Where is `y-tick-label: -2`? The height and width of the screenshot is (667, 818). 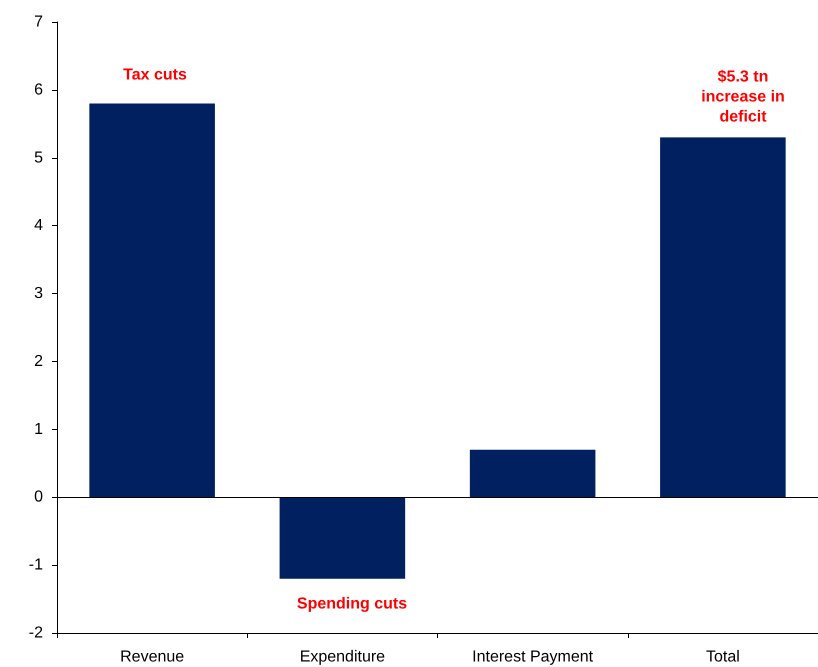 y-tick-label: -2 is located at coordinates (36, 633).